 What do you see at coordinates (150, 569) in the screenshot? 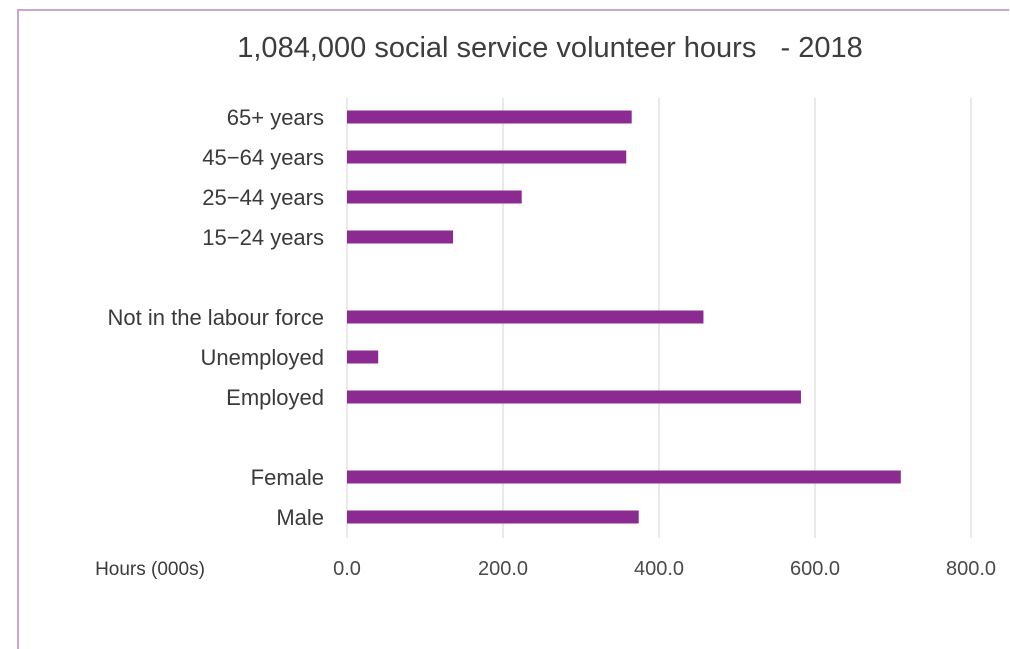
I see `x-axis-title: Hours (000s)` at bounding box center [150, 569].